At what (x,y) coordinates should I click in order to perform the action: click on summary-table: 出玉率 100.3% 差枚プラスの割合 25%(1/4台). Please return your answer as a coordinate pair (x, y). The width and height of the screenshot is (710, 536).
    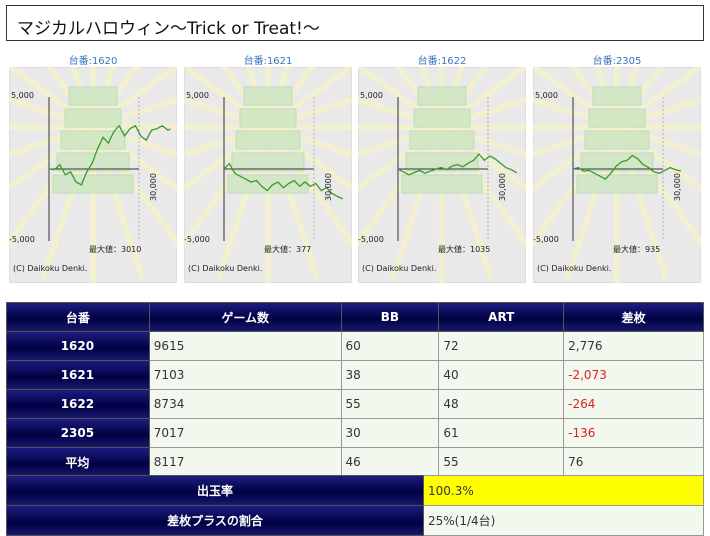
    Looking at the image, I should click on (355, 505).